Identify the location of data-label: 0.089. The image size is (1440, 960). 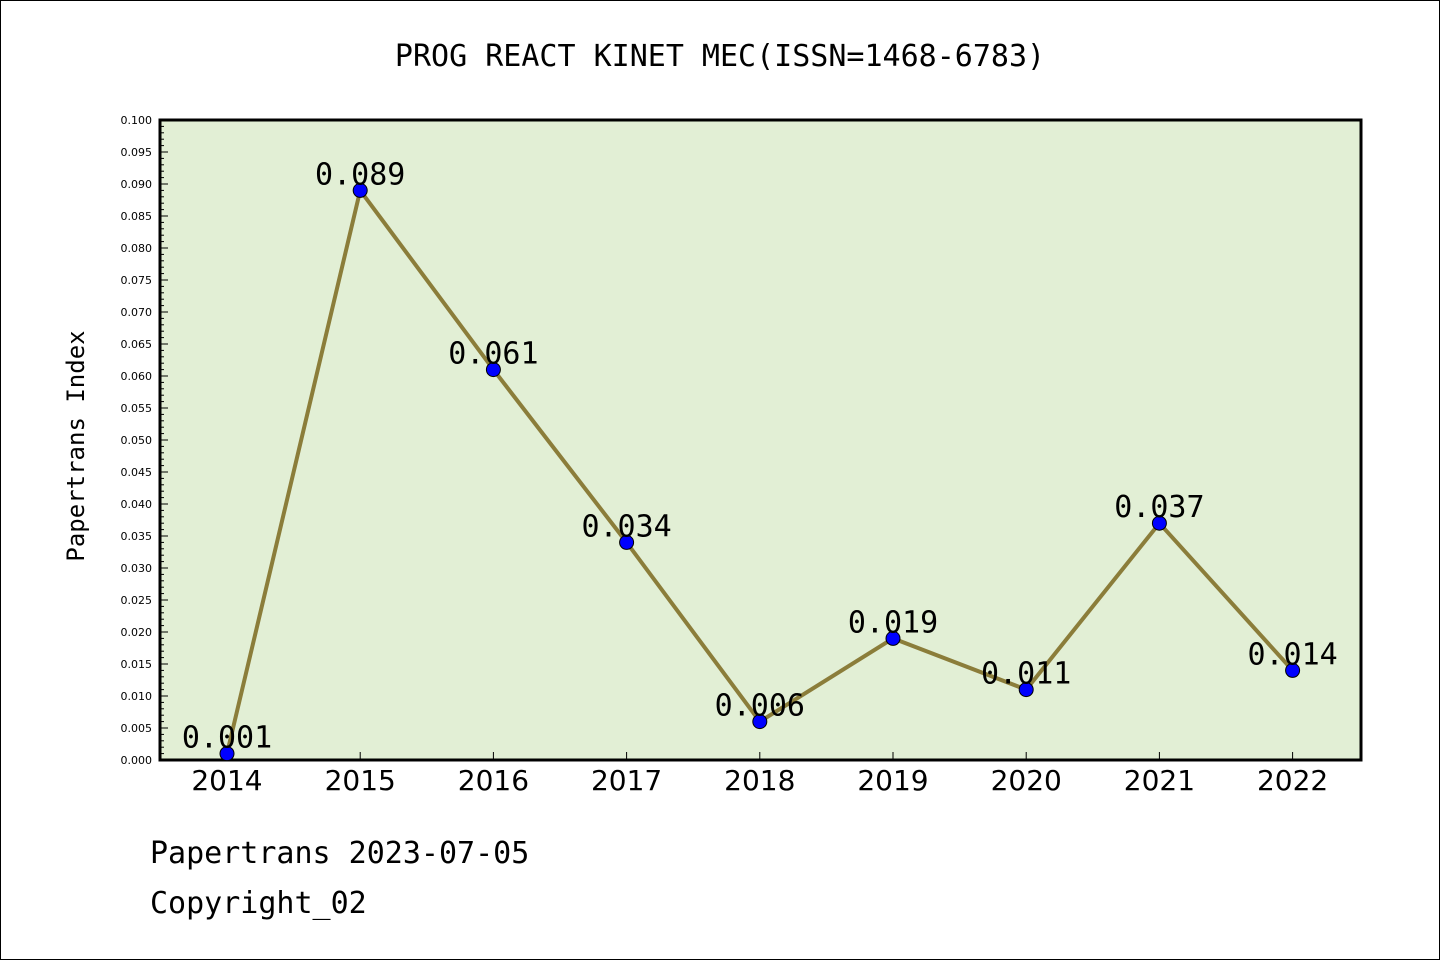
(360, 174).